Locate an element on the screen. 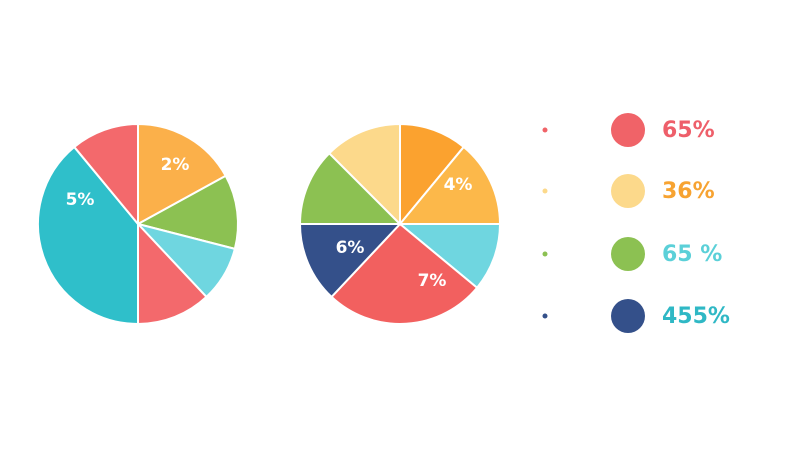  slice-annotation: 7% is located at coordinates (432, 281).